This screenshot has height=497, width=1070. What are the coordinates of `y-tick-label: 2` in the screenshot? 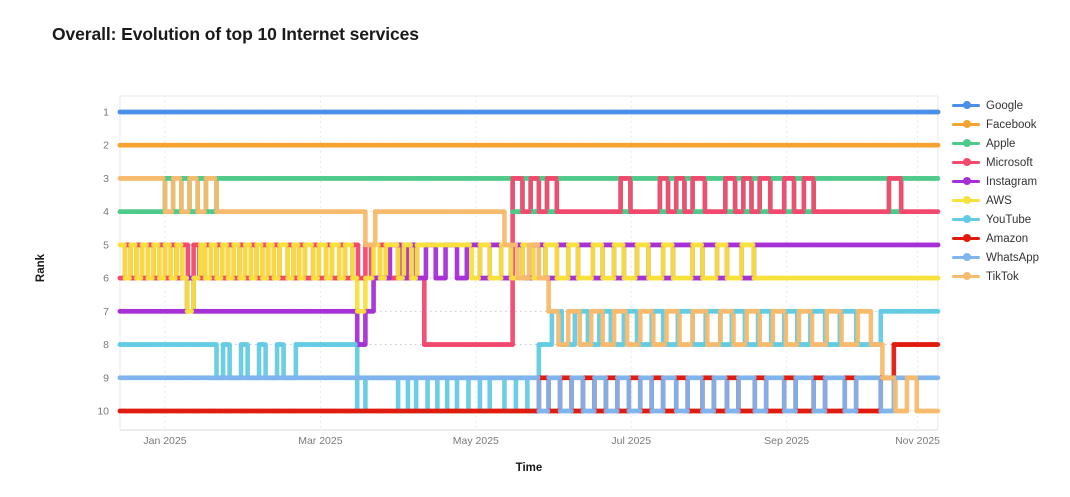 It's located at (106, 146).